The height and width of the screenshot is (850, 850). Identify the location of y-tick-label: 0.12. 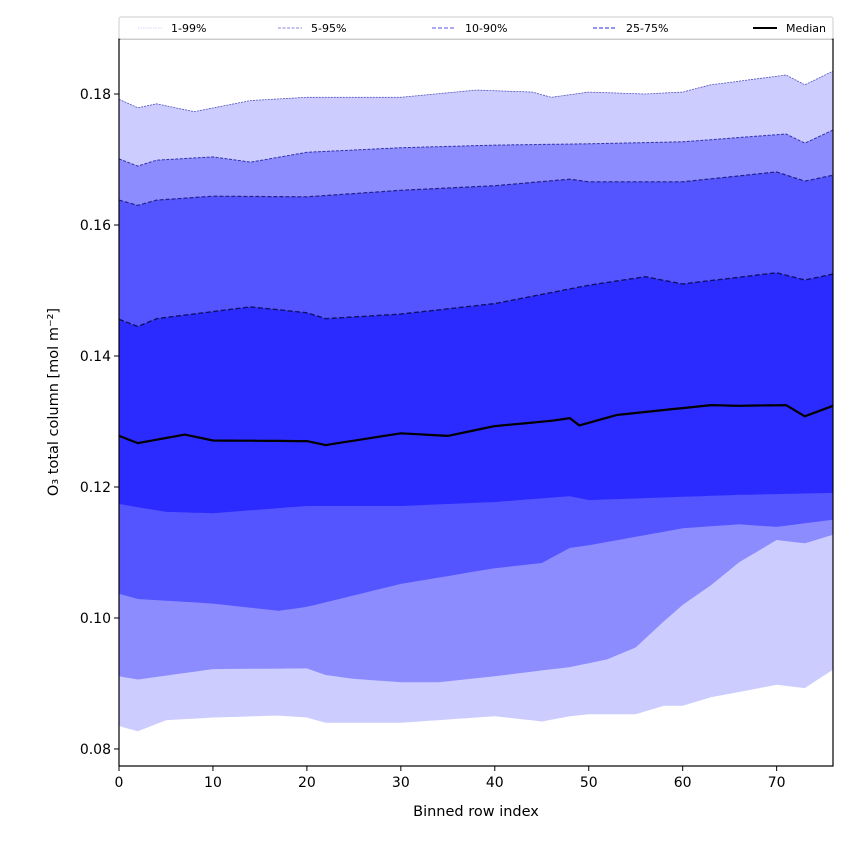
(95, 488).